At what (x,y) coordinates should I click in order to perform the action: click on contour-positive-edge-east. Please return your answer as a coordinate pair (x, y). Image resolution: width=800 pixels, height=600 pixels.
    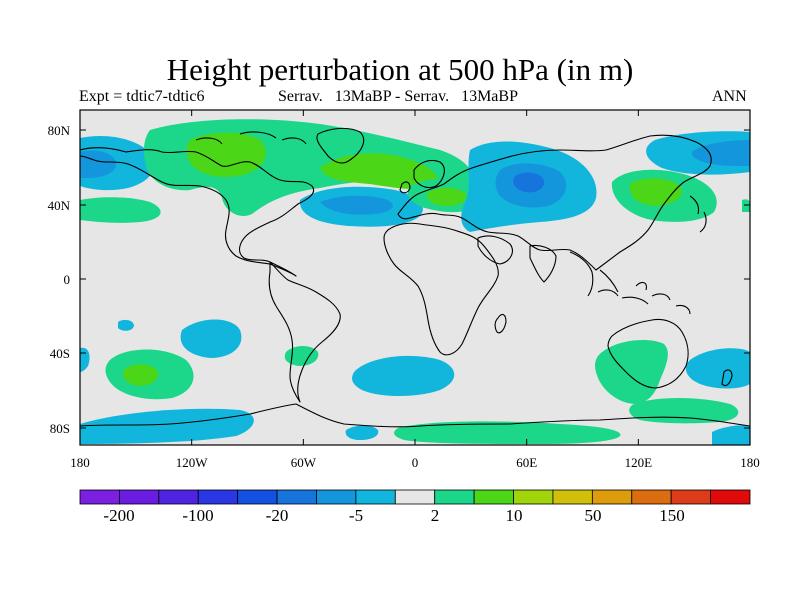
    Looking at the image, I should click on (746, 205).